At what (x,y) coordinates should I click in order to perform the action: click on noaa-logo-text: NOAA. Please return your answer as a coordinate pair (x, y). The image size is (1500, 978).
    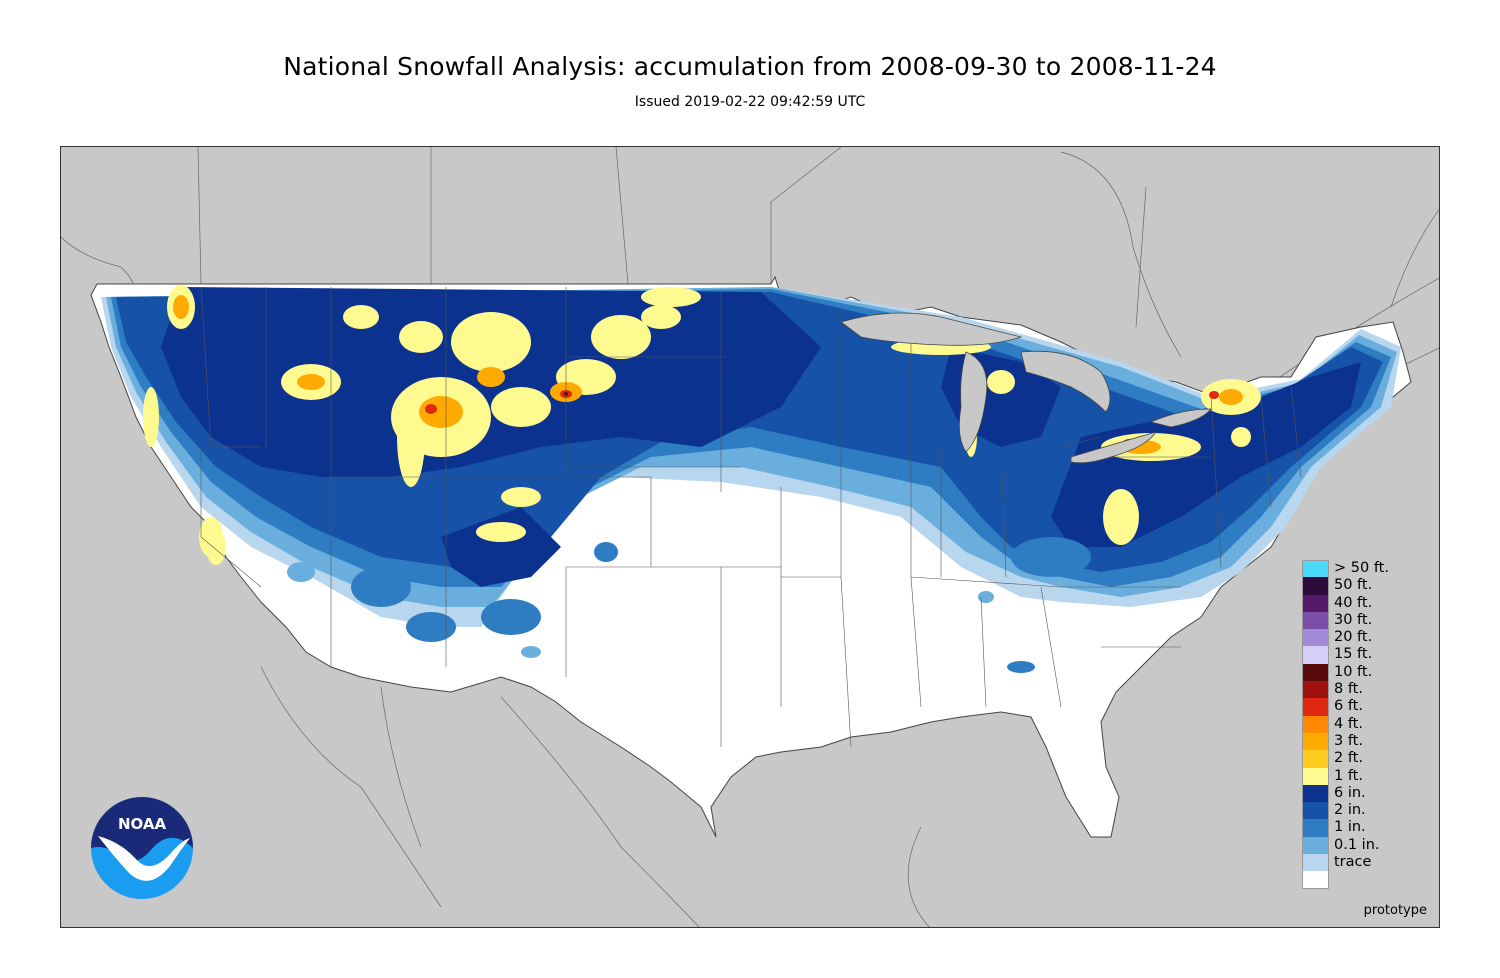
    Looking at the image, I should click on (142, 824).